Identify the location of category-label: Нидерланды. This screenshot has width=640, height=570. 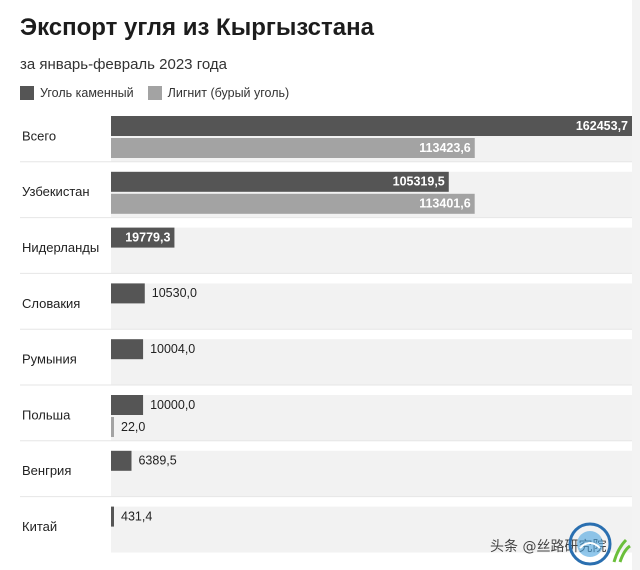
(60, 247).